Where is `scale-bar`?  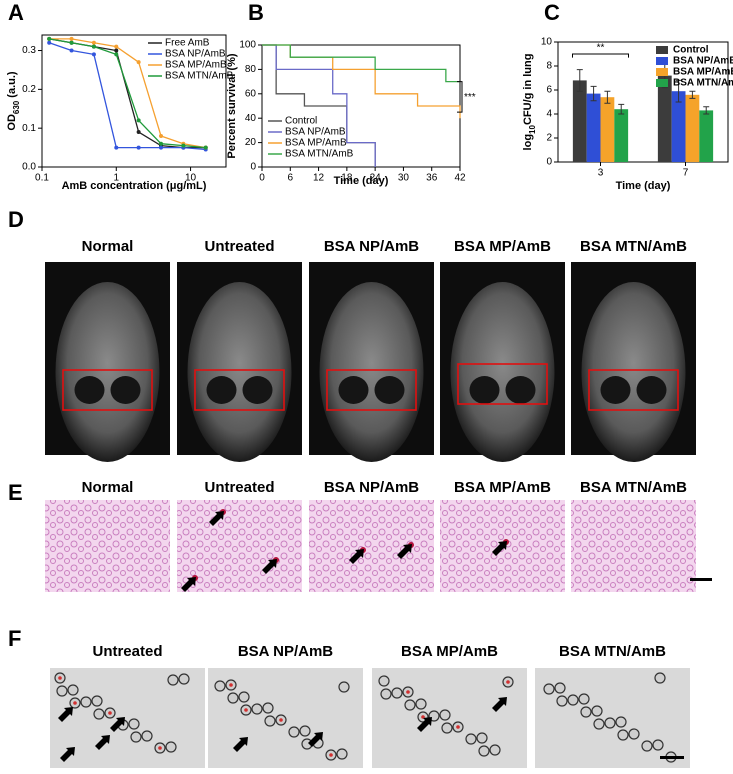
scale-bar is located at coordinates (701, 579).